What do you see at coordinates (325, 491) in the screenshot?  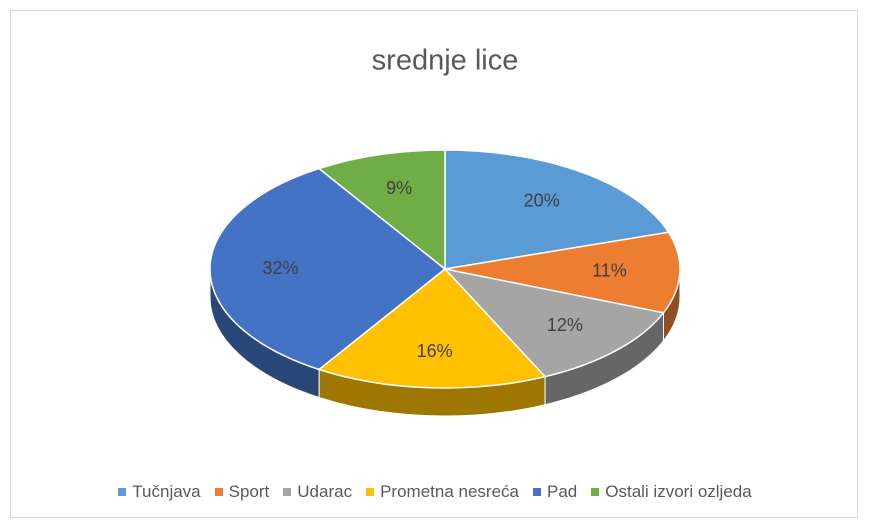 I see `legend-label: Udarac` at bounding box center [325, 491].